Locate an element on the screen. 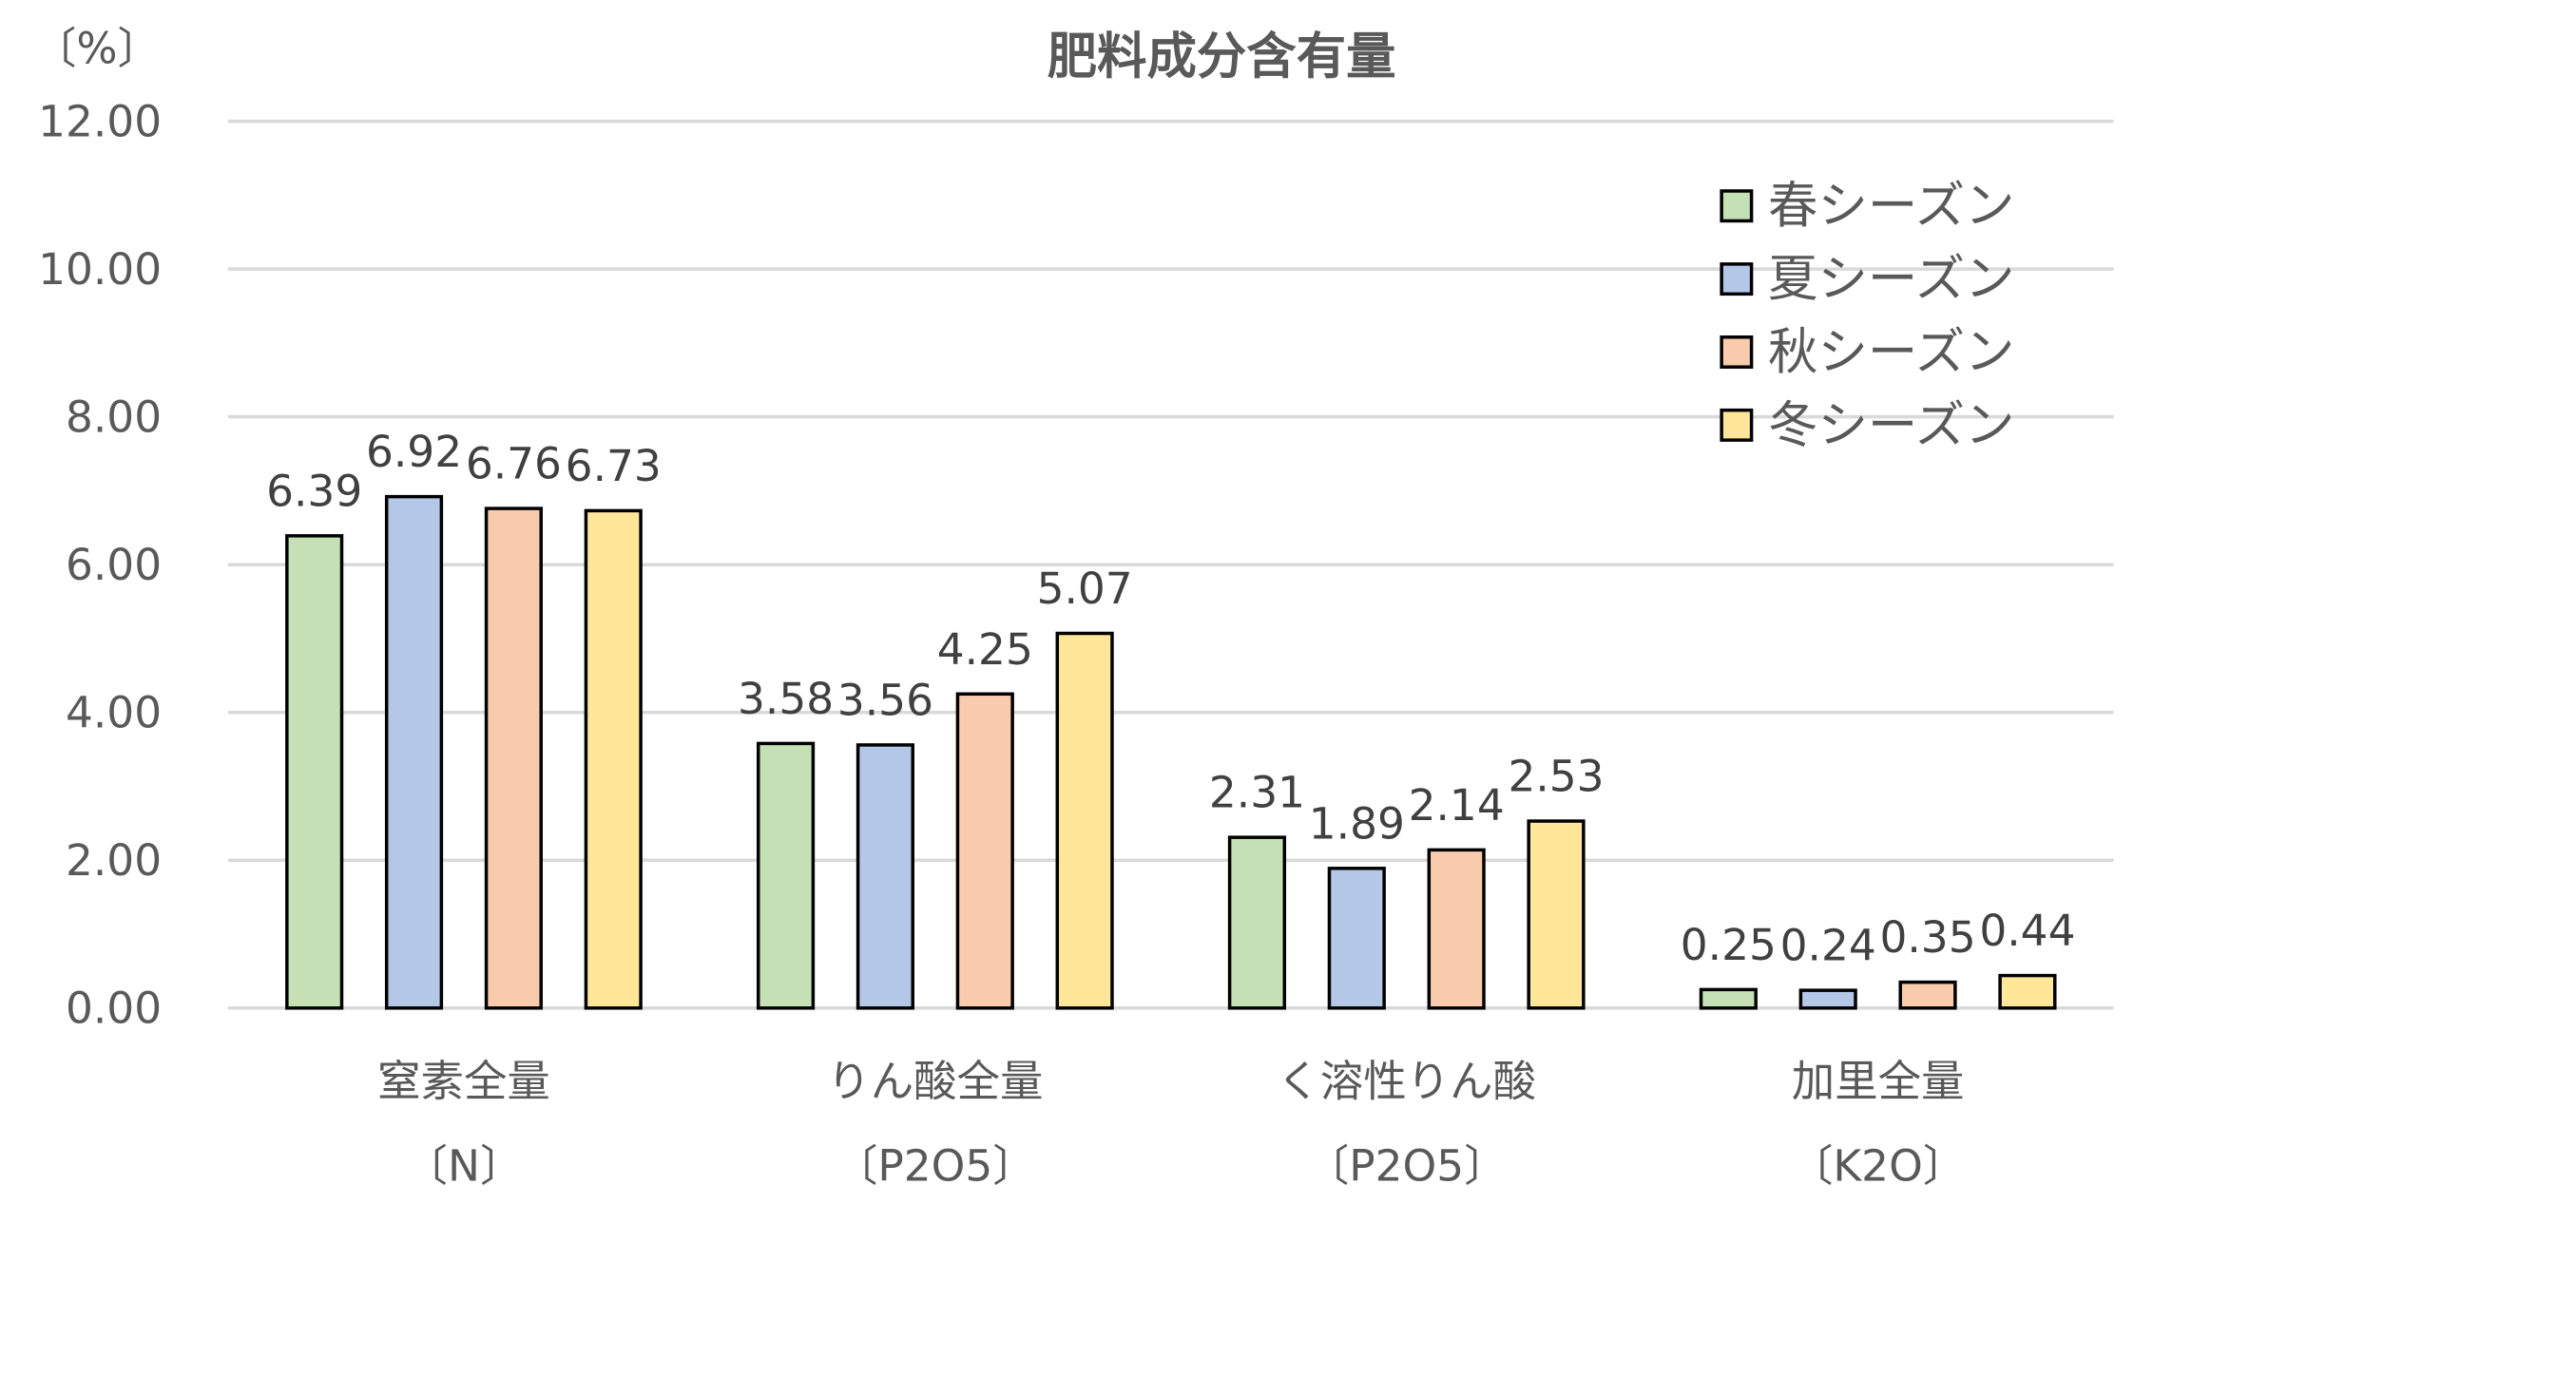 The height and width of the screenshot is (1395, 2576). data-label: 0.25 is located at coordinates (1729, 945).